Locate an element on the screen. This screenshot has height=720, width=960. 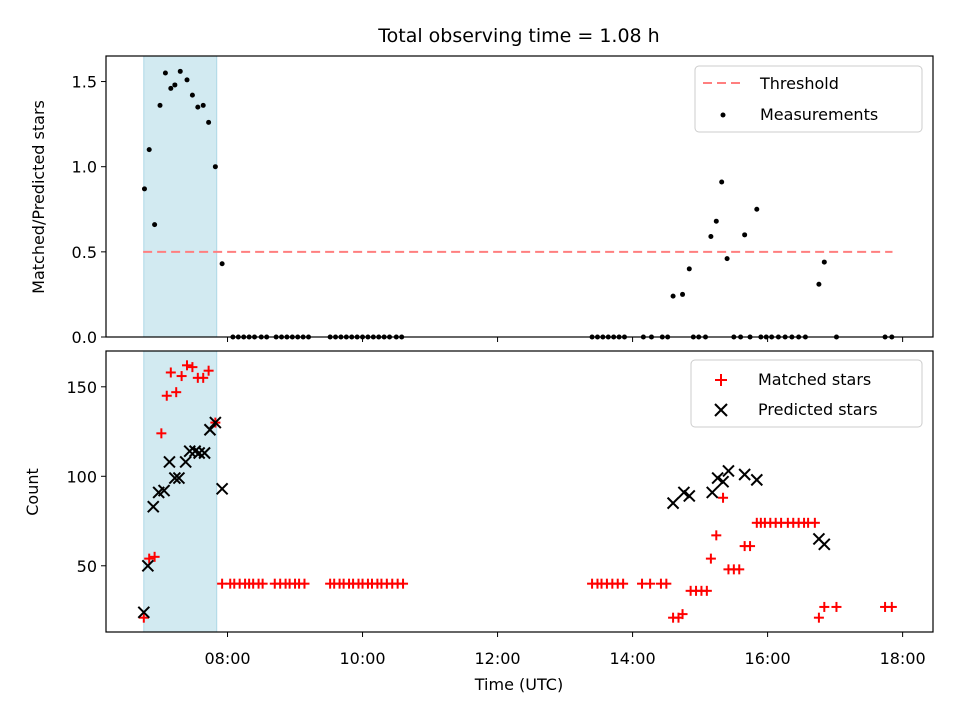
y-tick-label: 0.5 is located at coordinates (84, 252).